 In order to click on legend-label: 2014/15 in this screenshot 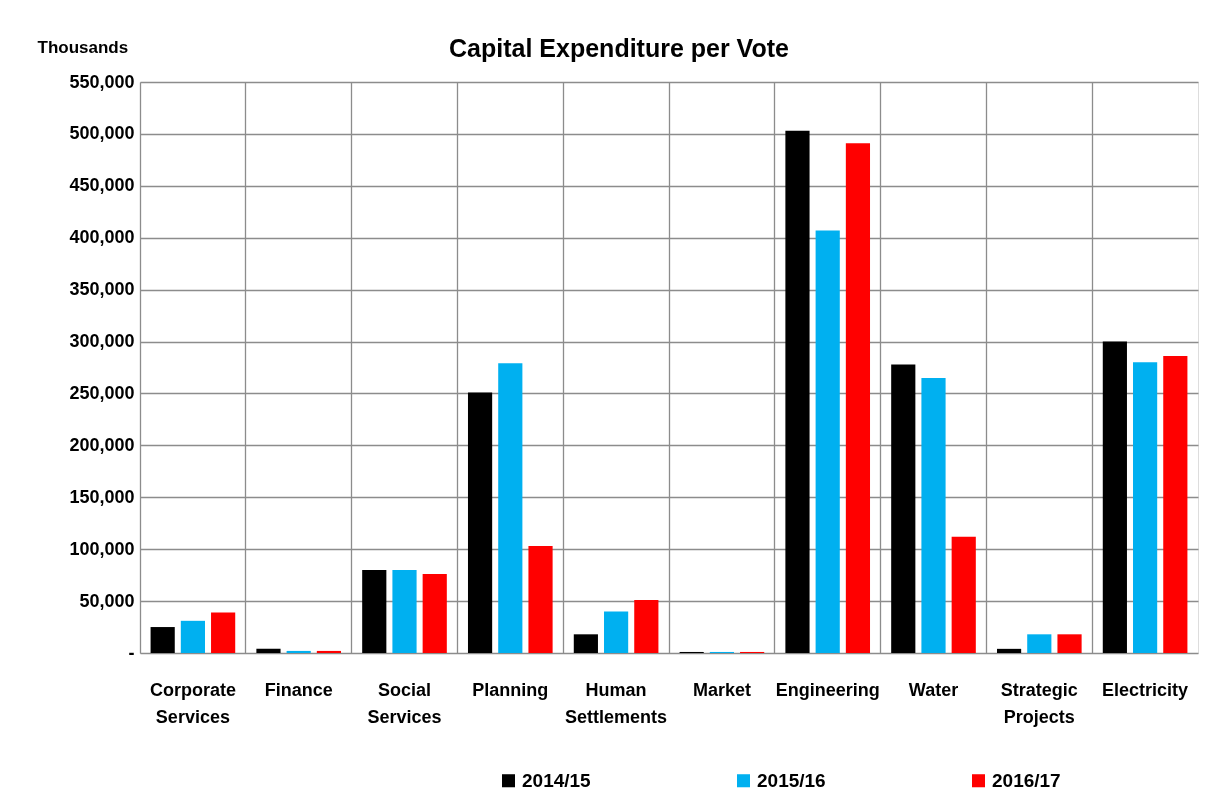, I will do `click(557, 780)`.